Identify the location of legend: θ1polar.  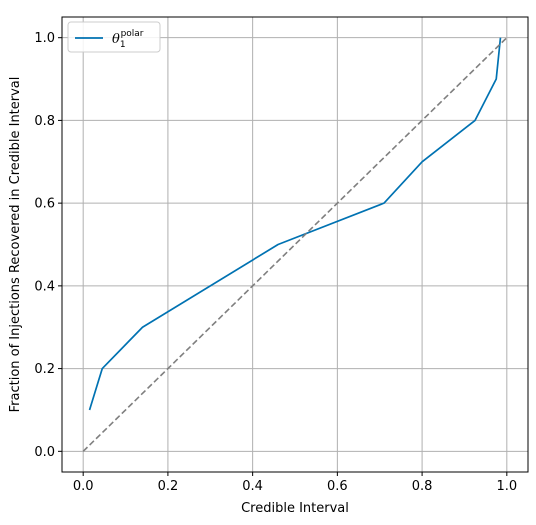
(114, 37).